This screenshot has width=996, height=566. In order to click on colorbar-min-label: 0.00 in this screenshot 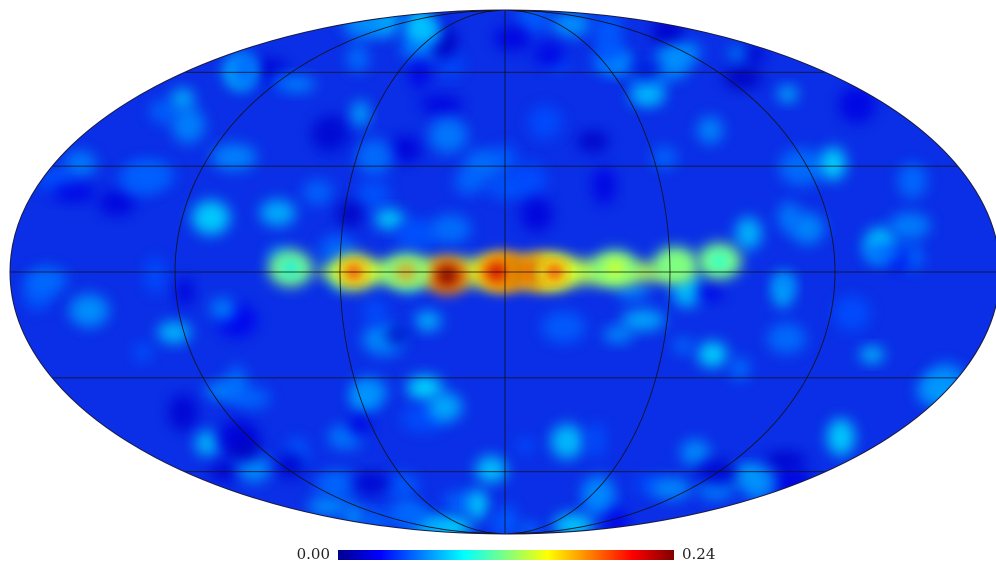, I will do `click(313, 554)`.